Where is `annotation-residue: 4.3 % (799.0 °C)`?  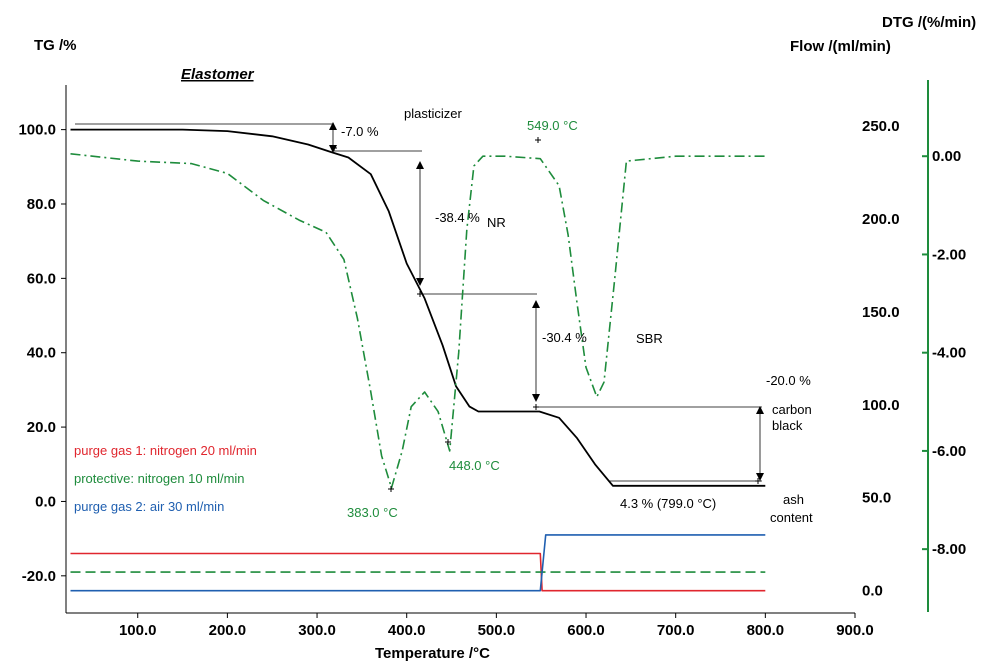
annotation-residue: 4.3 % (799.0 °C) is located at coordinates (668, 503).